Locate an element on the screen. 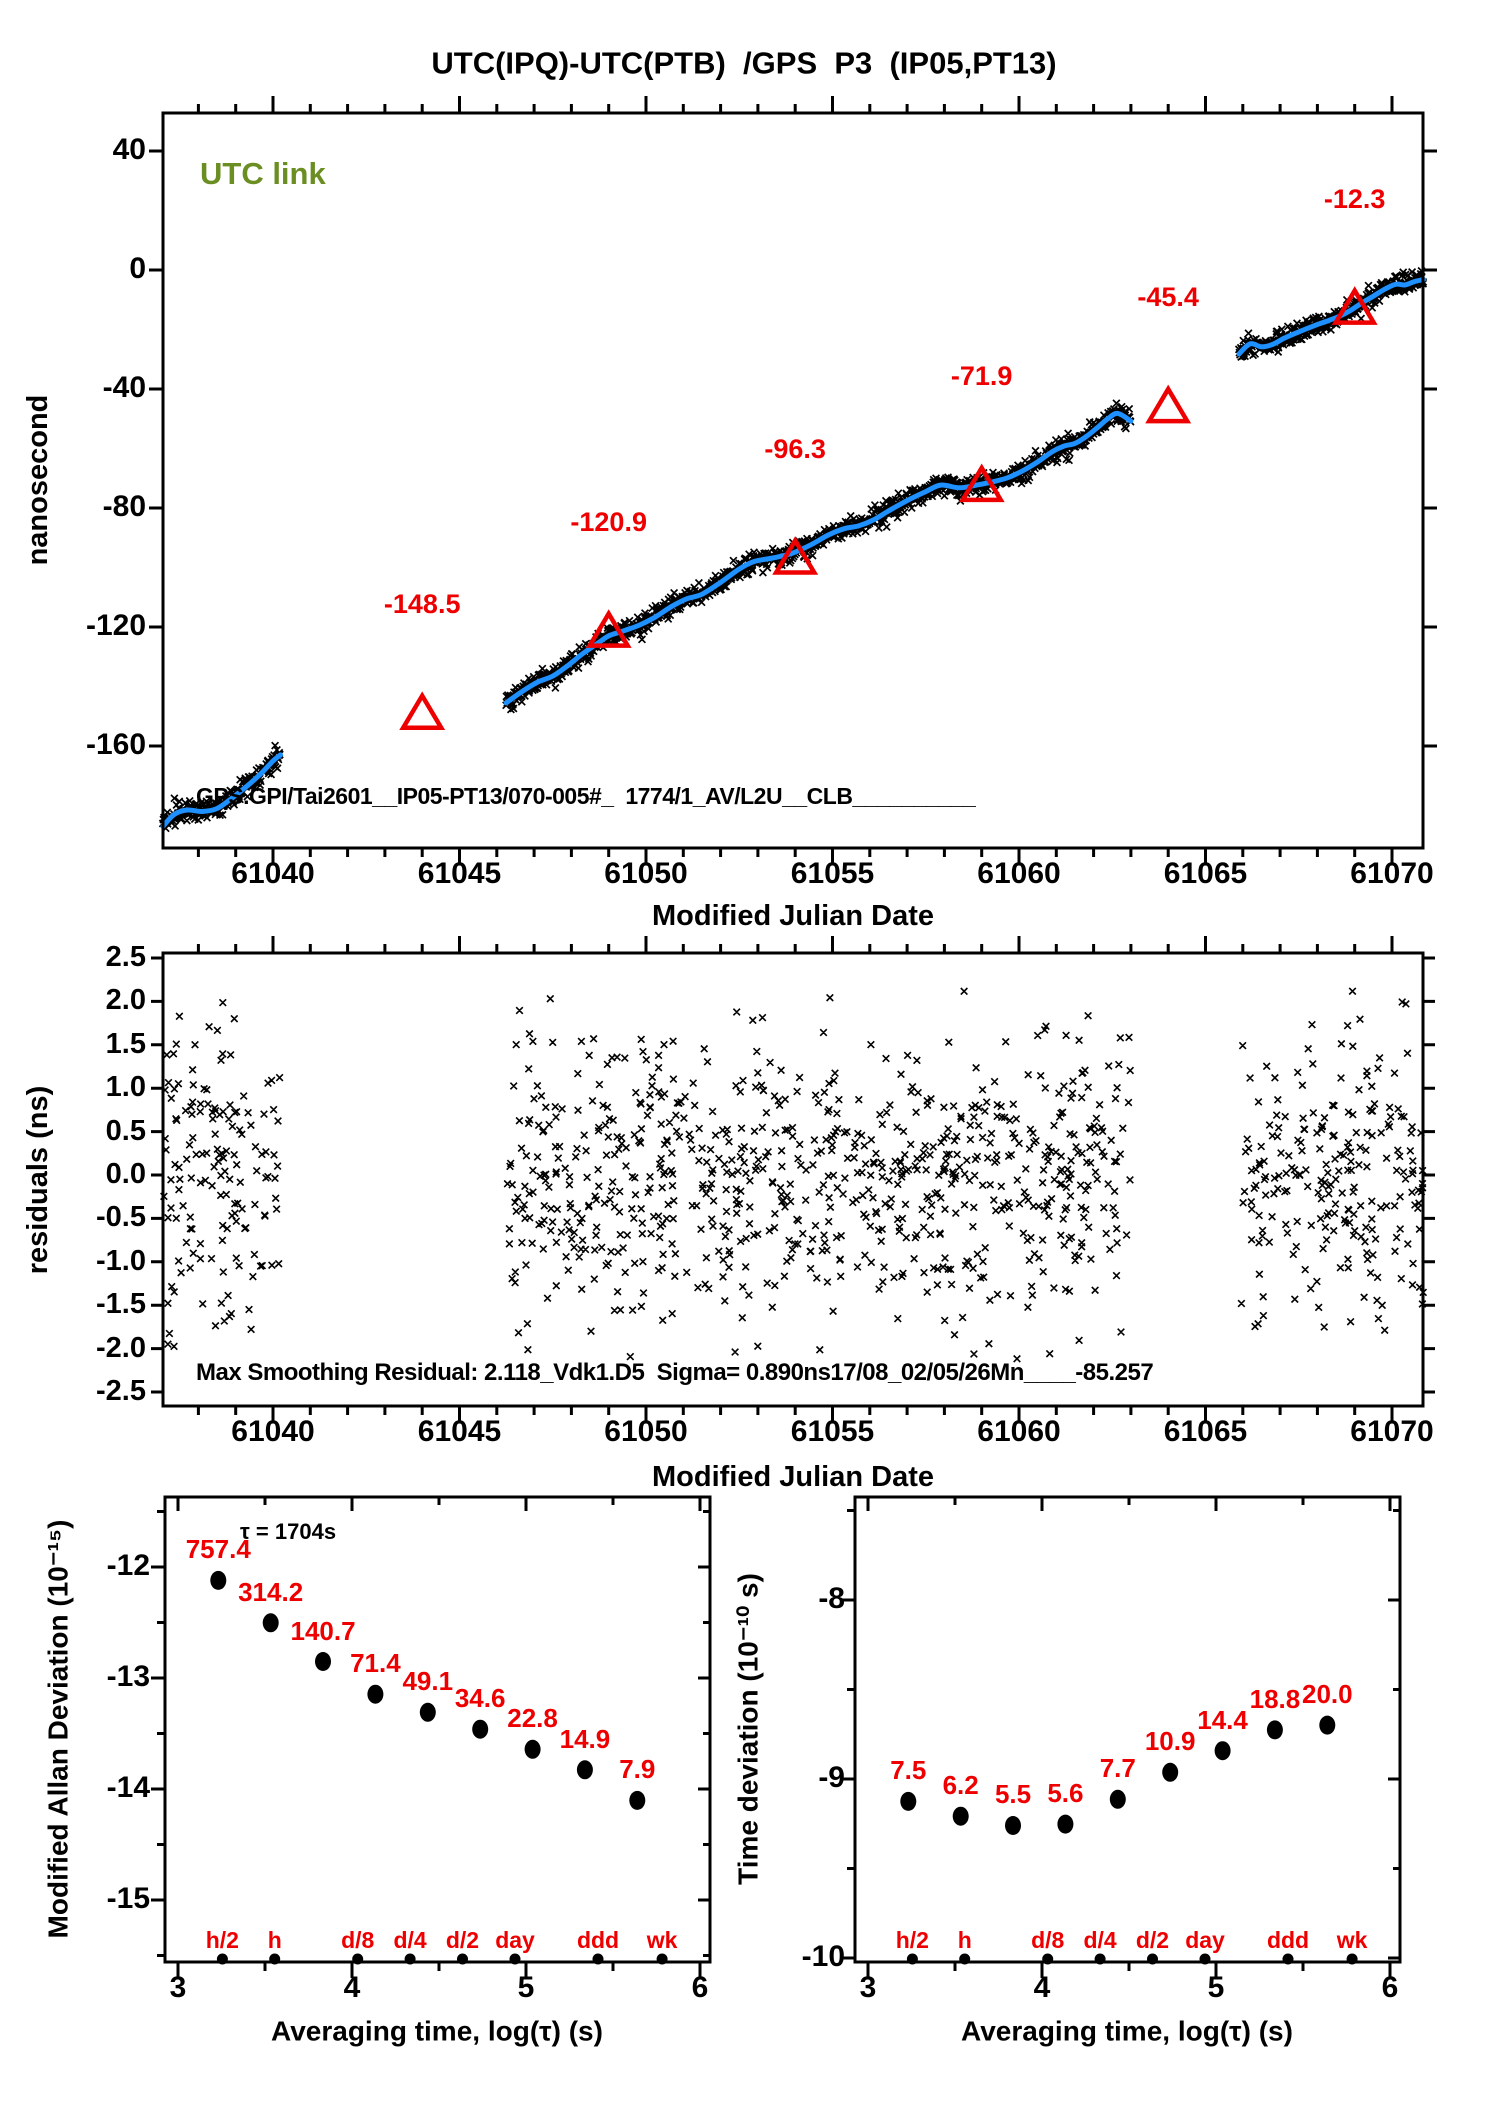 This screenshot has height=2105, width=1488. x-tick-label: 61060 is located at coordinates (1019, 873).